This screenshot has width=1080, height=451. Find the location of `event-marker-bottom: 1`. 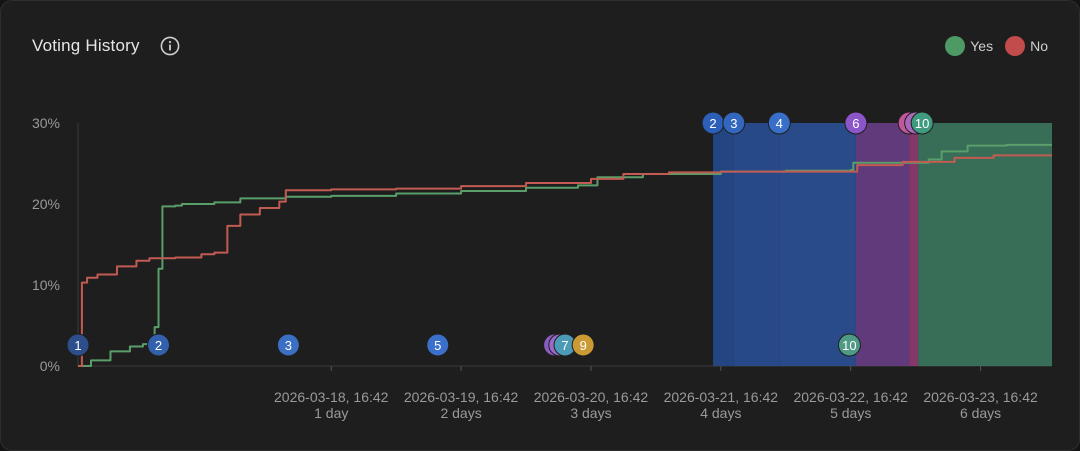

event-marker-bottom: 1 is located at coordinates (78, 345).